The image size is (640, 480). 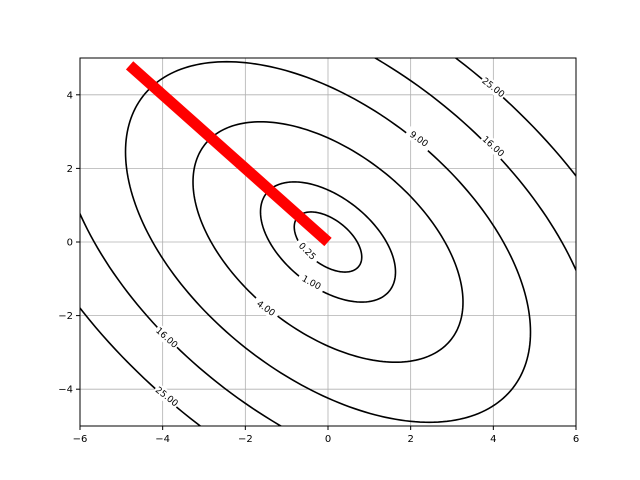 I want to click on x-tick-label-5: 4, so click(x=493, y=439).